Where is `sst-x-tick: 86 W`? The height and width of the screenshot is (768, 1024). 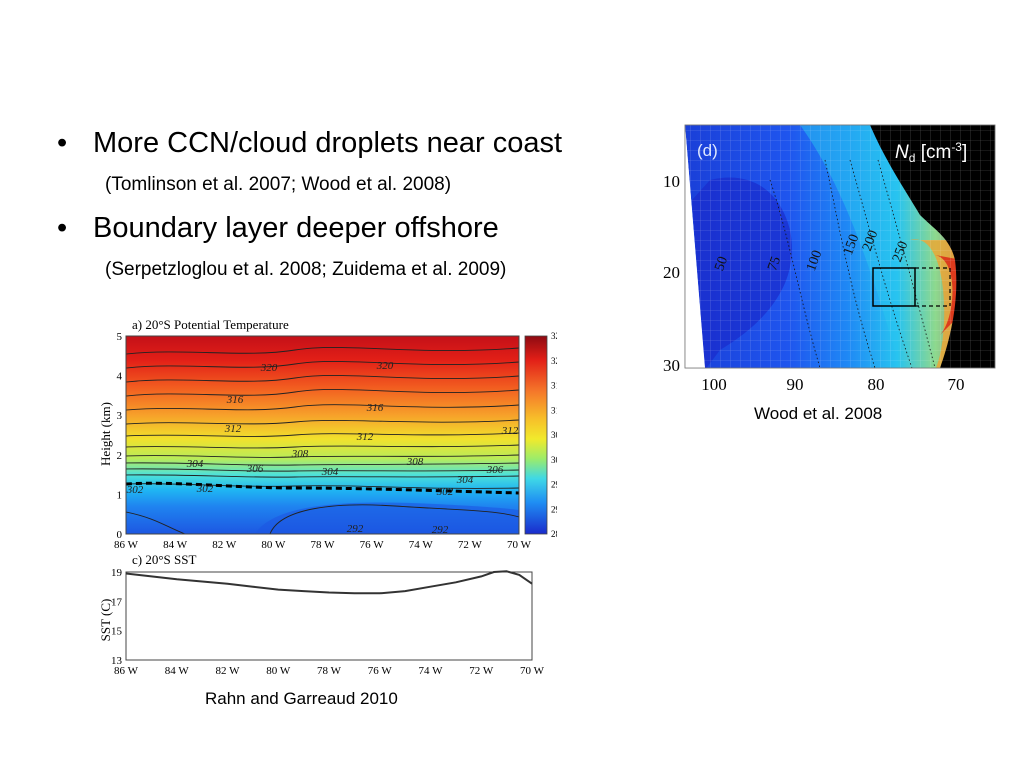
sst-x-tick: 86 W is located at coordinates (126, 671).